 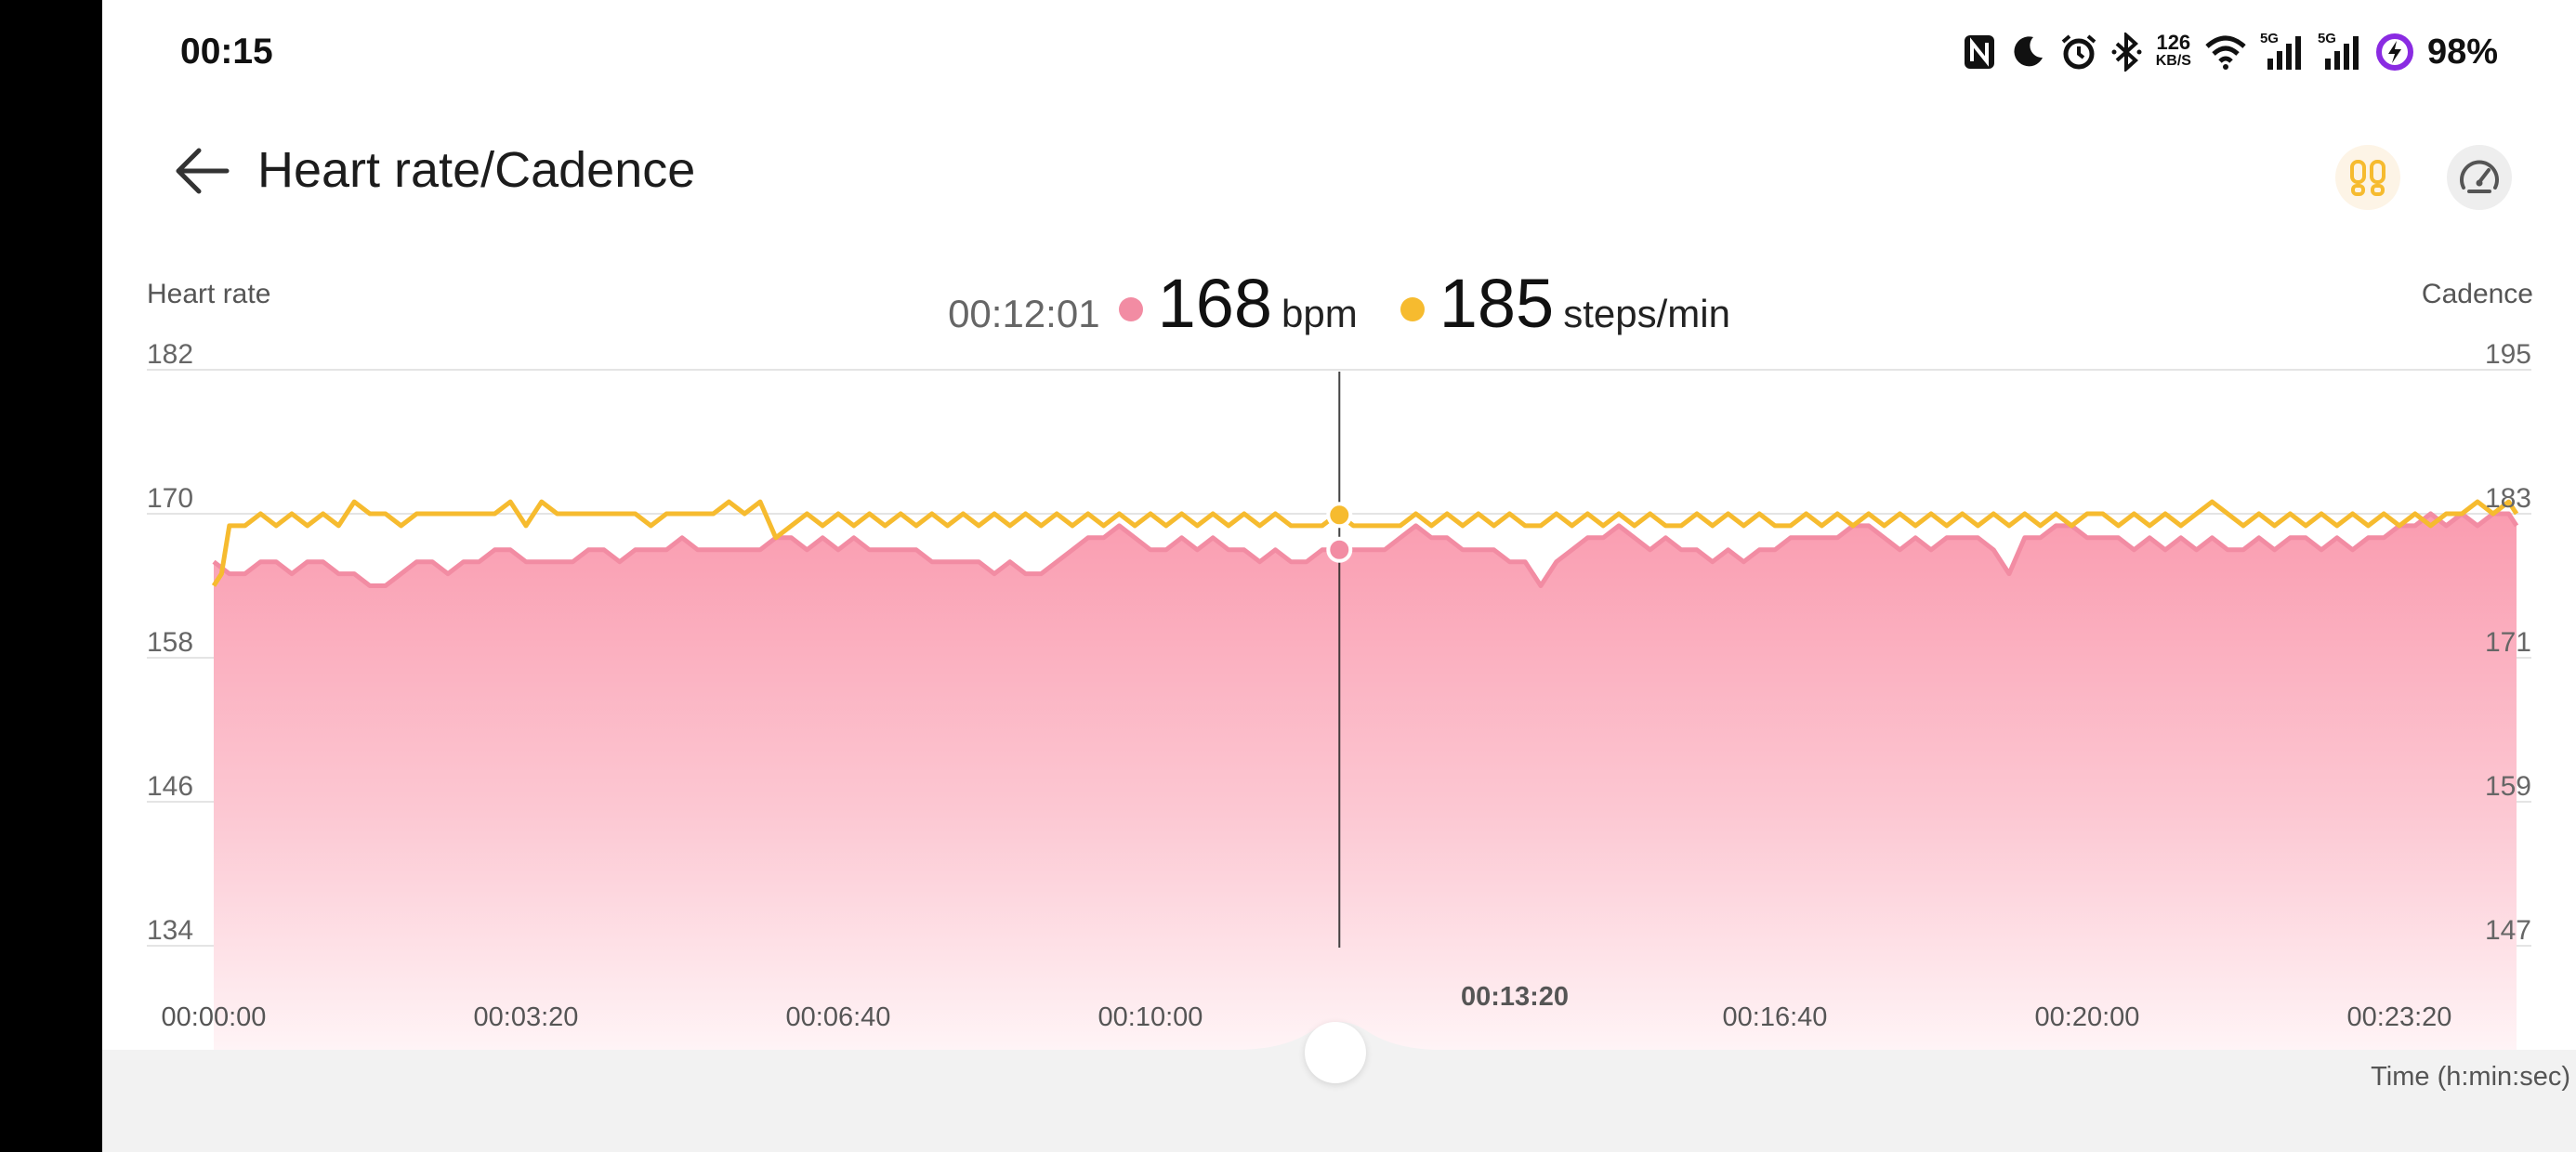 I want to click on x-tick-label: 00:10:00, so click(x=1150, y=1017).